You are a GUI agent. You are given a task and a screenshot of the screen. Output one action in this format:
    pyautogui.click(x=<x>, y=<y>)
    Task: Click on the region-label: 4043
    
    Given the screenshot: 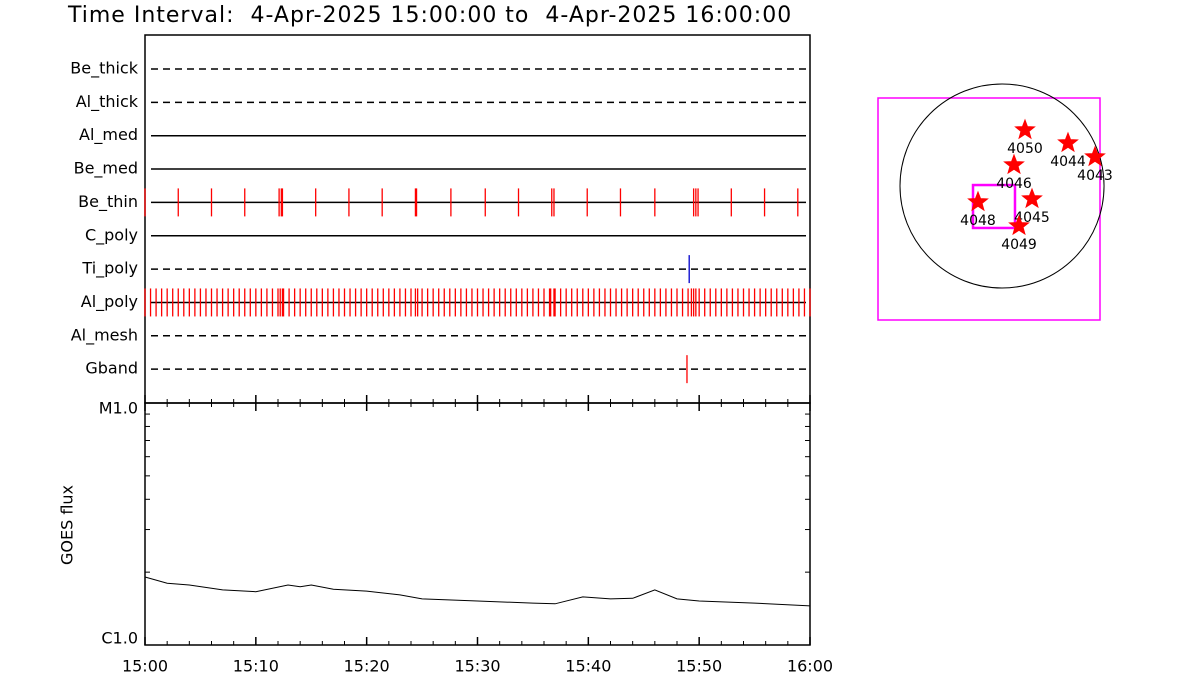 What is the action you would take?
    pyautogui.click(x=1095, y=176)
    